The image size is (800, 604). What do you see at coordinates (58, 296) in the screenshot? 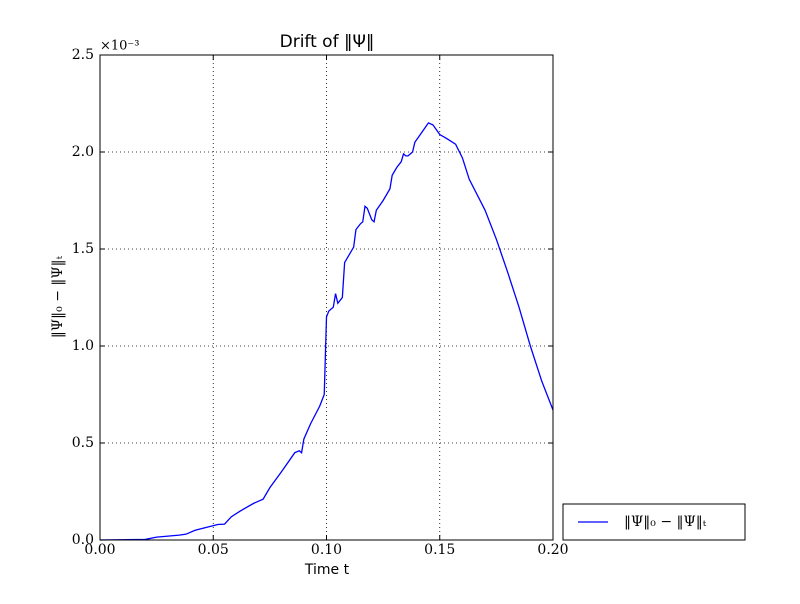
I see `y-axis-label: ‖Ψ‖₀ − ‖Ψ‖ₜ` at bounding box center [58, 296].